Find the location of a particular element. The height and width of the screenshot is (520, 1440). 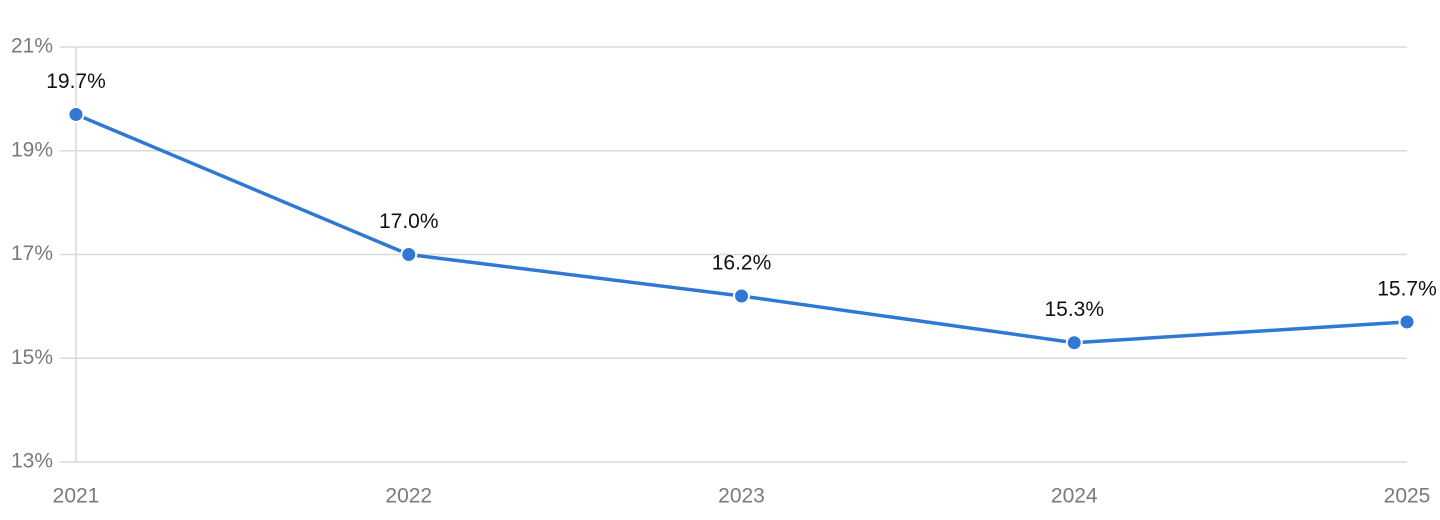

data-label: 16.2% is located at coordinates (742, 263).